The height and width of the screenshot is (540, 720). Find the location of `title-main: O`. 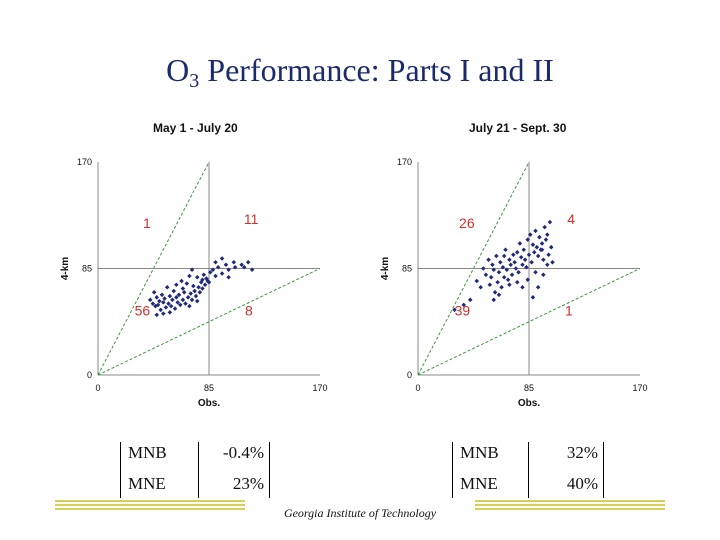

title-main: O is located at coordinates (178, 70).